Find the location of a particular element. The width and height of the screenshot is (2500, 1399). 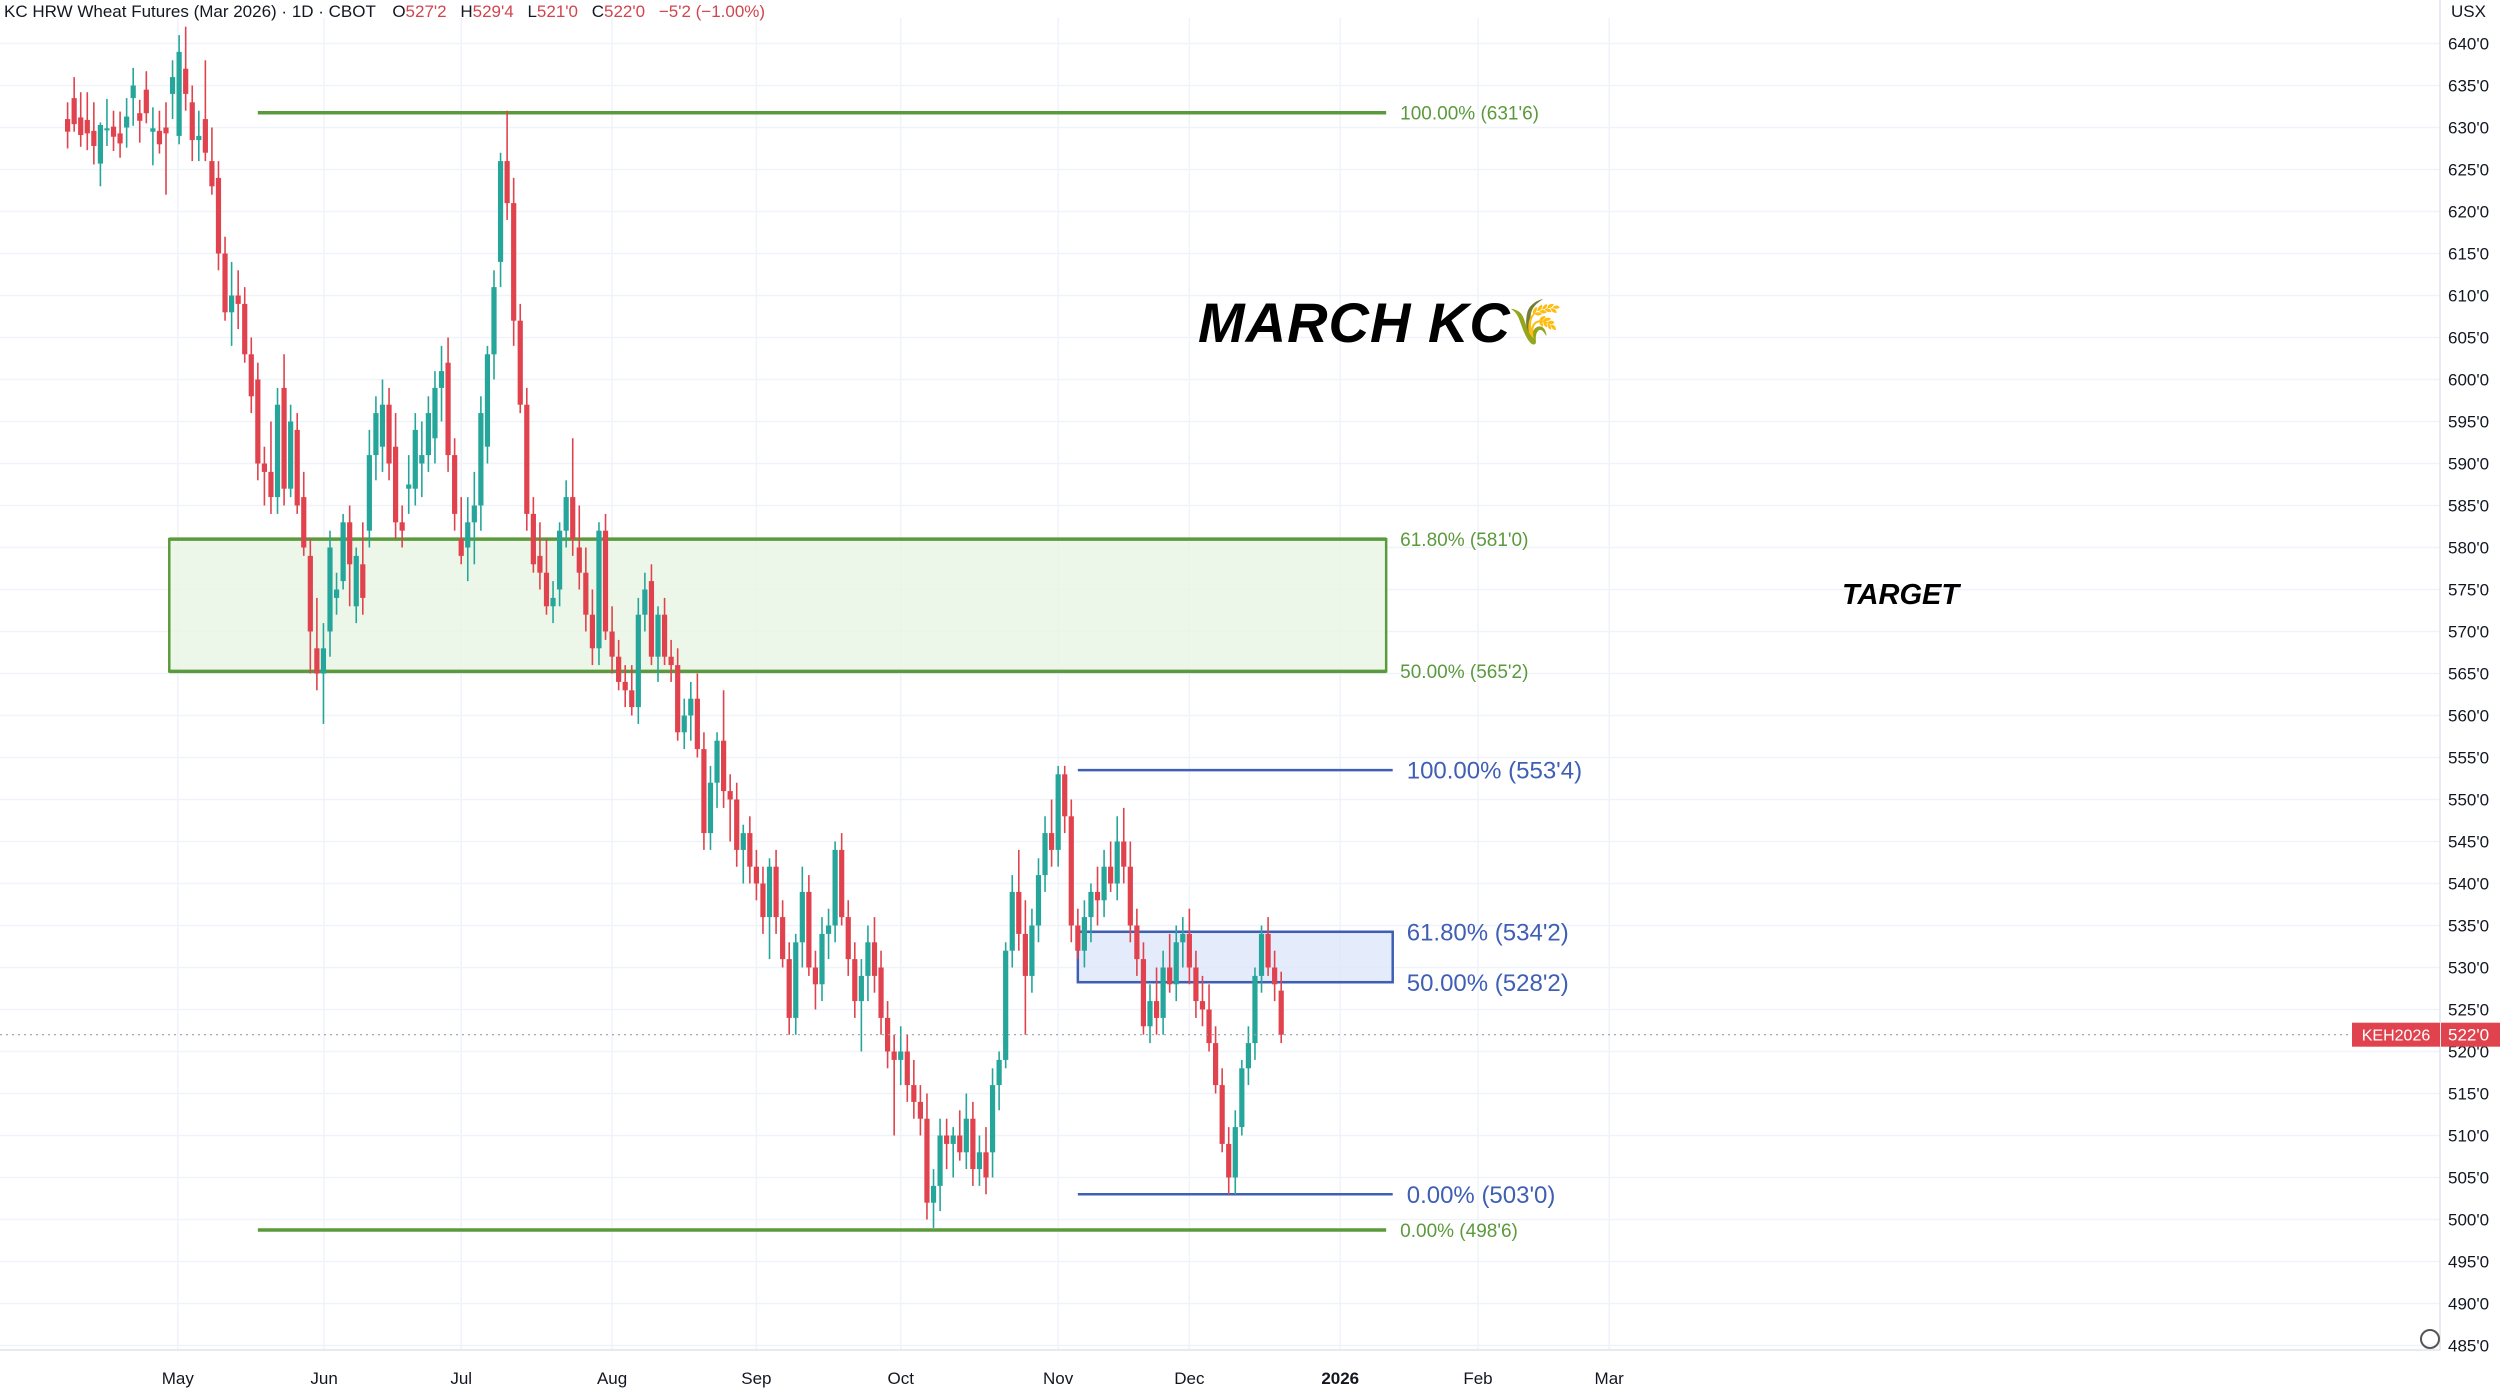

y-tick-label: 565'0 is located at coordinates (2468, 674).